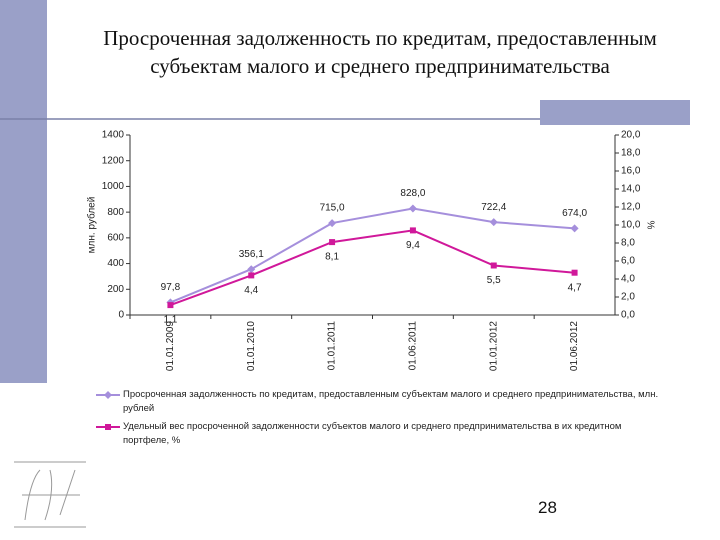 This screenshot has width=720, height=540. I want to click on y2-tick-label: 6,0, so click(628, 261).